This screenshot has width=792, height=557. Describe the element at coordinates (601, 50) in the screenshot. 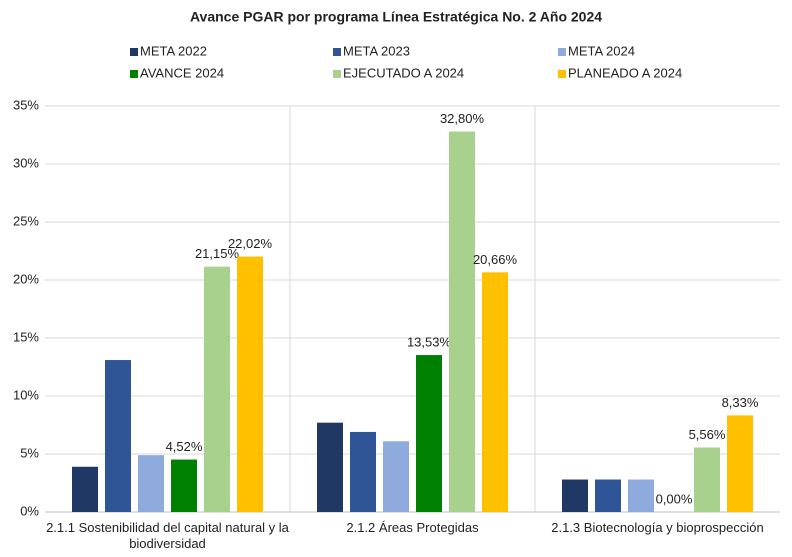

I see `legend-label: META 2024` at that location.